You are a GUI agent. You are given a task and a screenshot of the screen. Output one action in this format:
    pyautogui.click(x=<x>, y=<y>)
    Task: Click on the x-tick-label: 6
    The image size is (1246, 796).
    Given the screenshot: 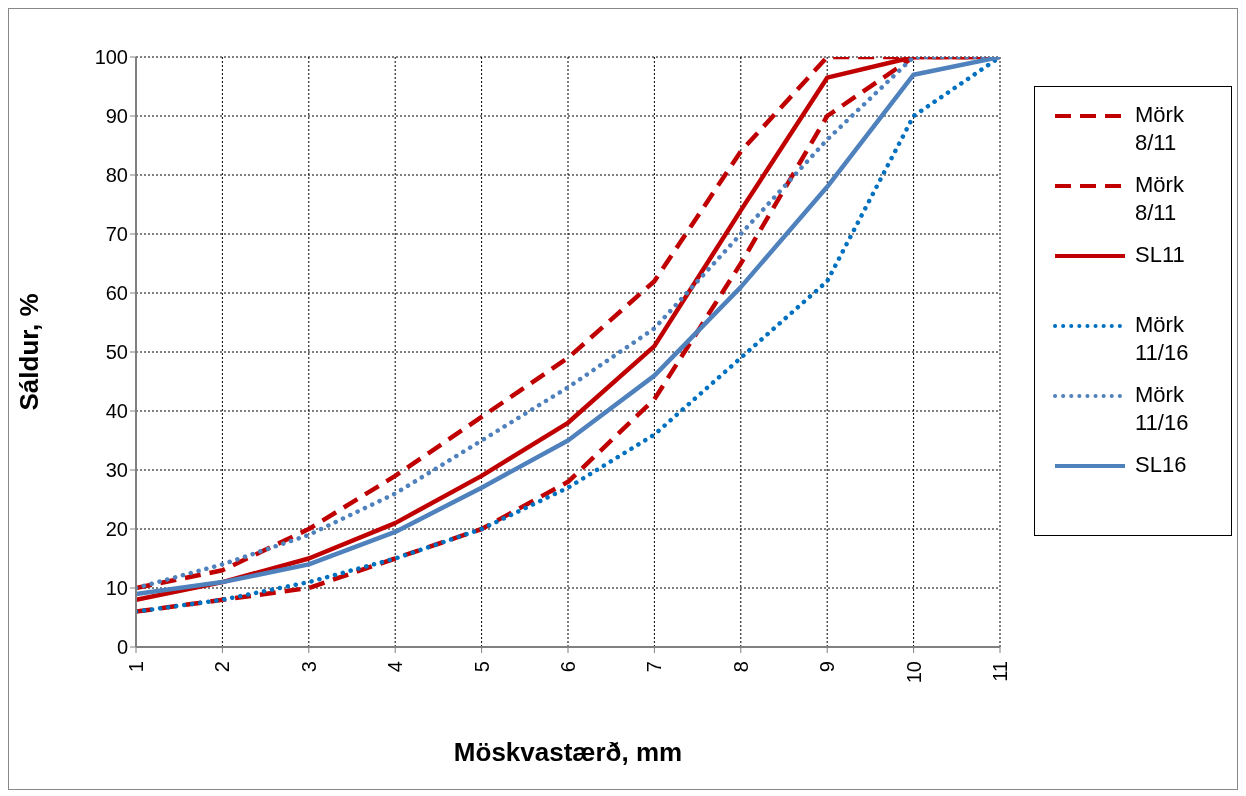 What is the action you would take?
    pyautogui.click(x=568, y=667)
    